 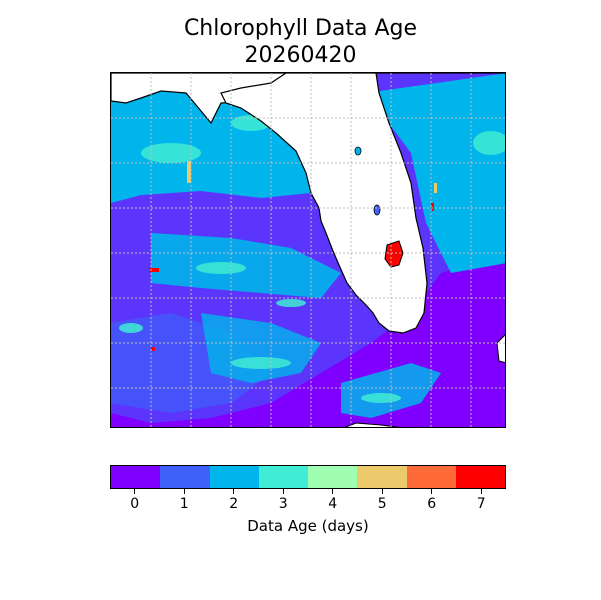 What do you see at coordinates (432, 504) in the screenshot?
I see `colorbar-tick-label: 6` at bounding box center [432, 504].